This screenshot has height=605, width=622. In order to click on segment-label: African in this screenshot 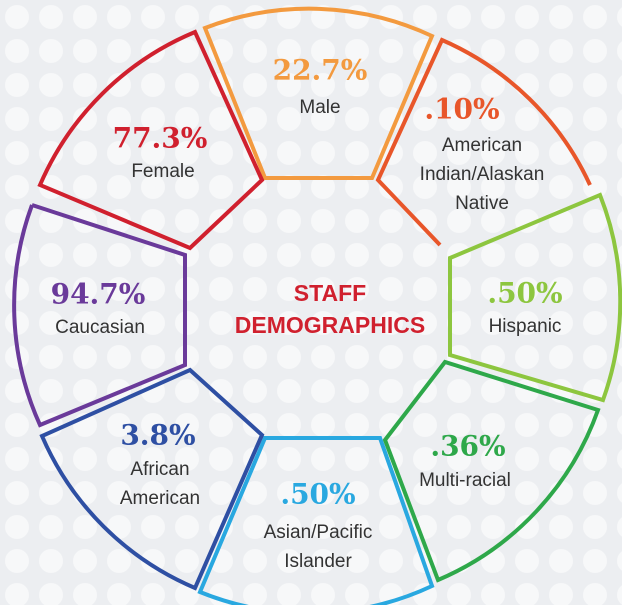, I will do `click(159, 469)`.